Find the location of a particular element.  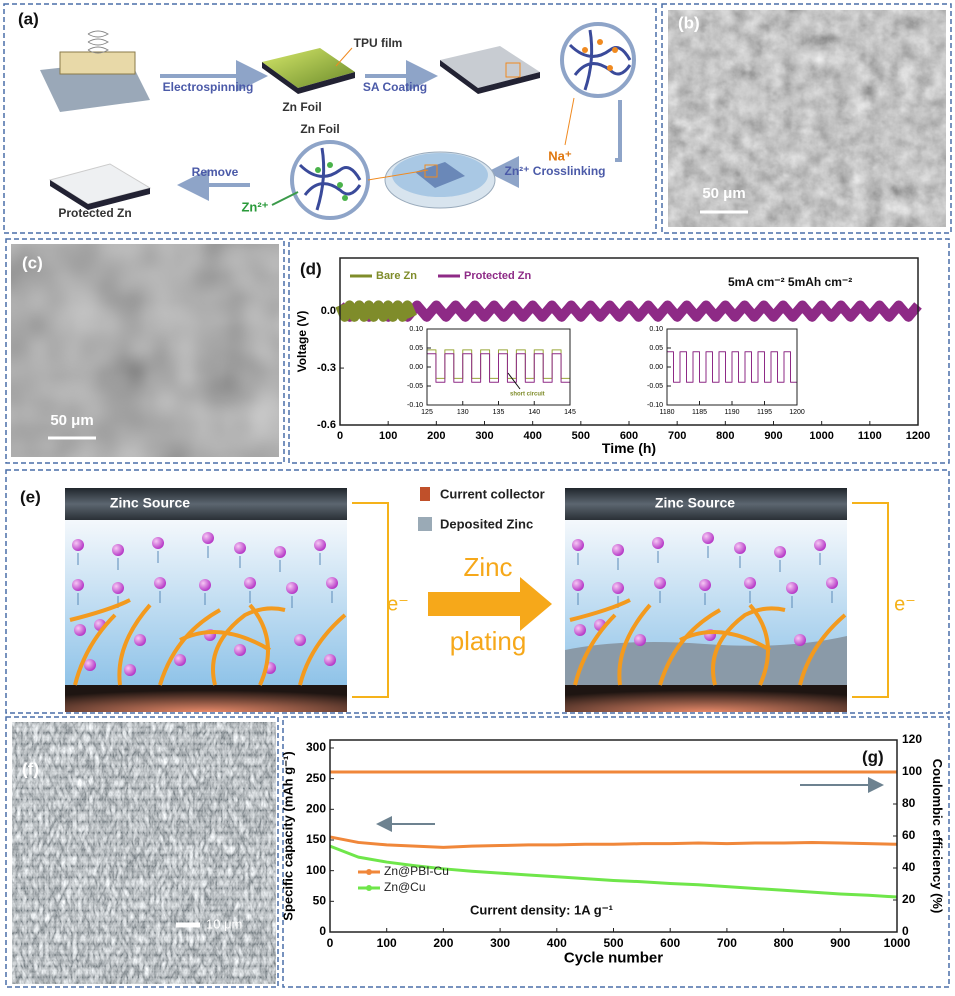

y2-axis-label: Coulombic efficiency (%) is located at coordinates (937, 836).